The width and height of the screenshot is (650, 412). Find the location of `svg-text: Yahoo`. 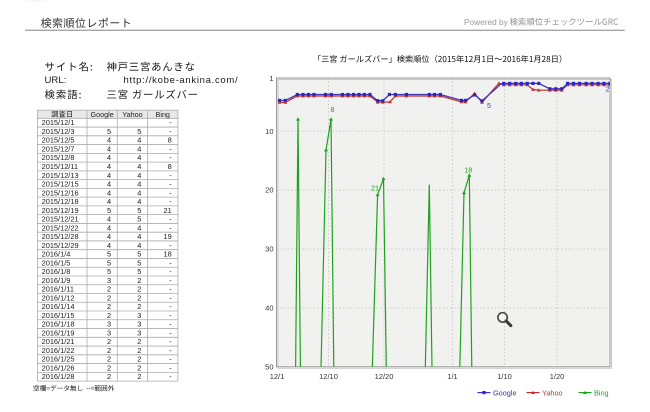

svg-text: Yahoo is located at coordinates (132, 114).